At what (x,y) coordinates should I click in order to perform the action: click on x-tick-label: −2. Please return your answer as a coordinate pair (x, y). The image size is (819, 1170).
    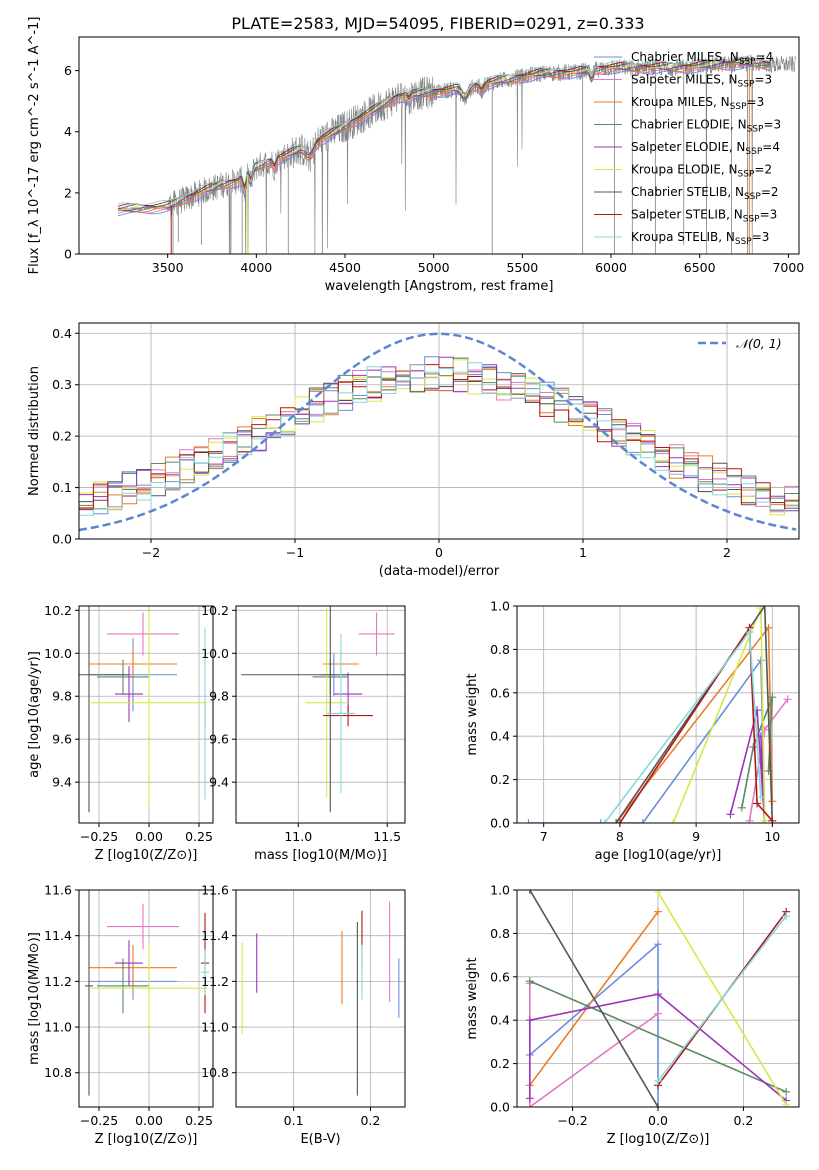
    Looking at the image, I should click on (151, 552).